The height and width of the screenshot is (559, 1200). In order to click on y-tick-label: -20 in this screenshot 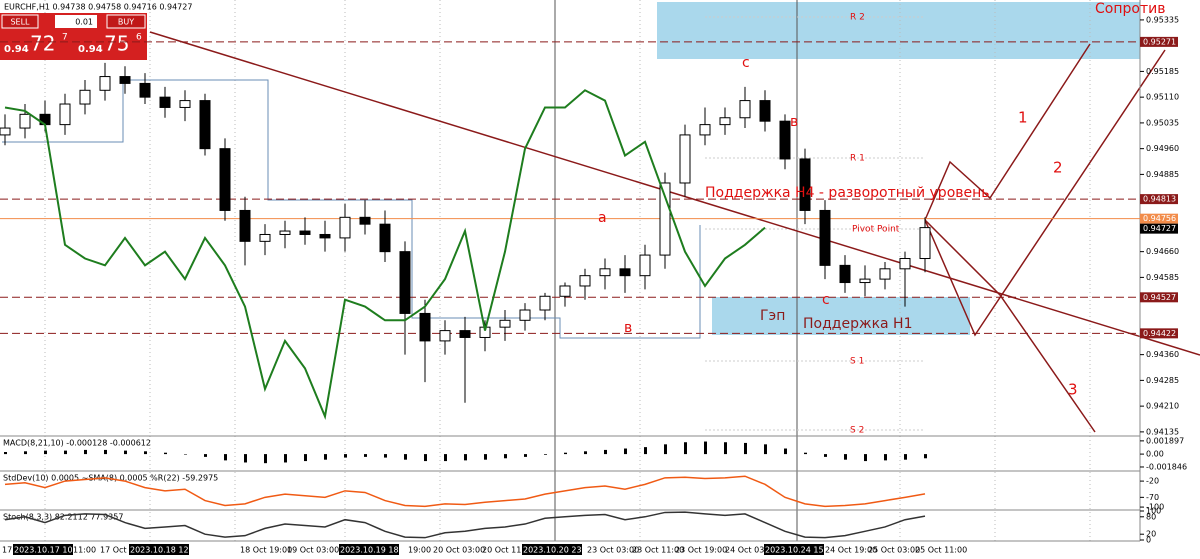, I will do `click(1152, 481)`.